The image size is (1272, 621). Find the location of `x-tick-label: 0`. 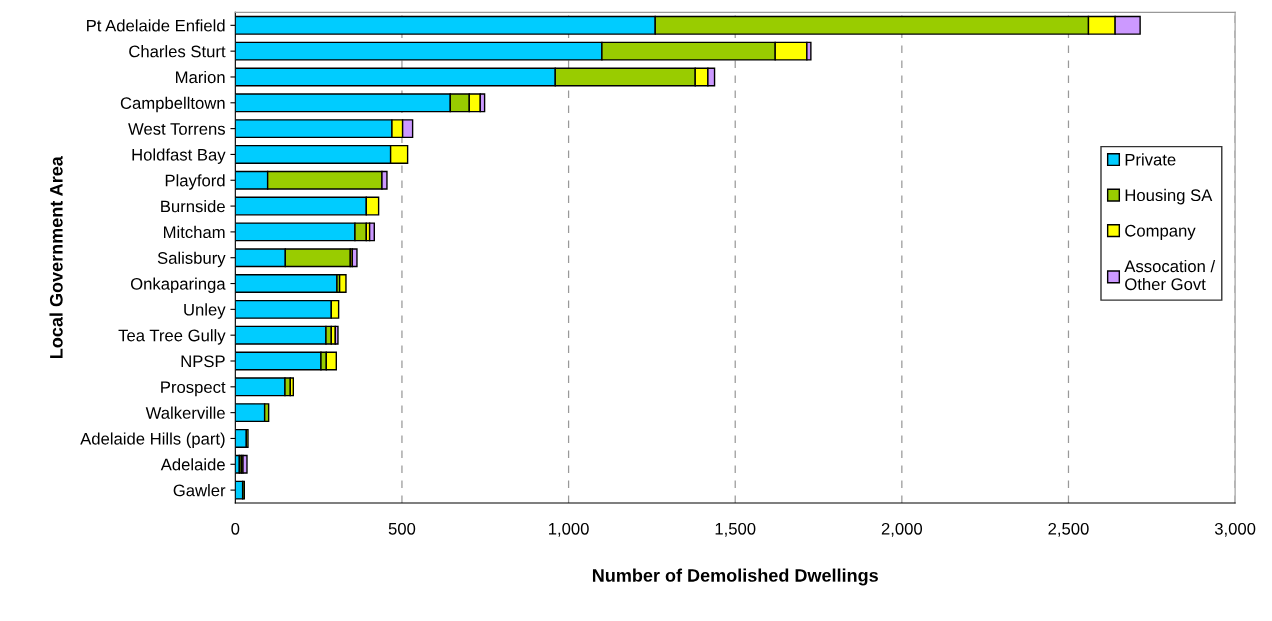

x-tick-label: 0 is located at coordinates (235, 528).